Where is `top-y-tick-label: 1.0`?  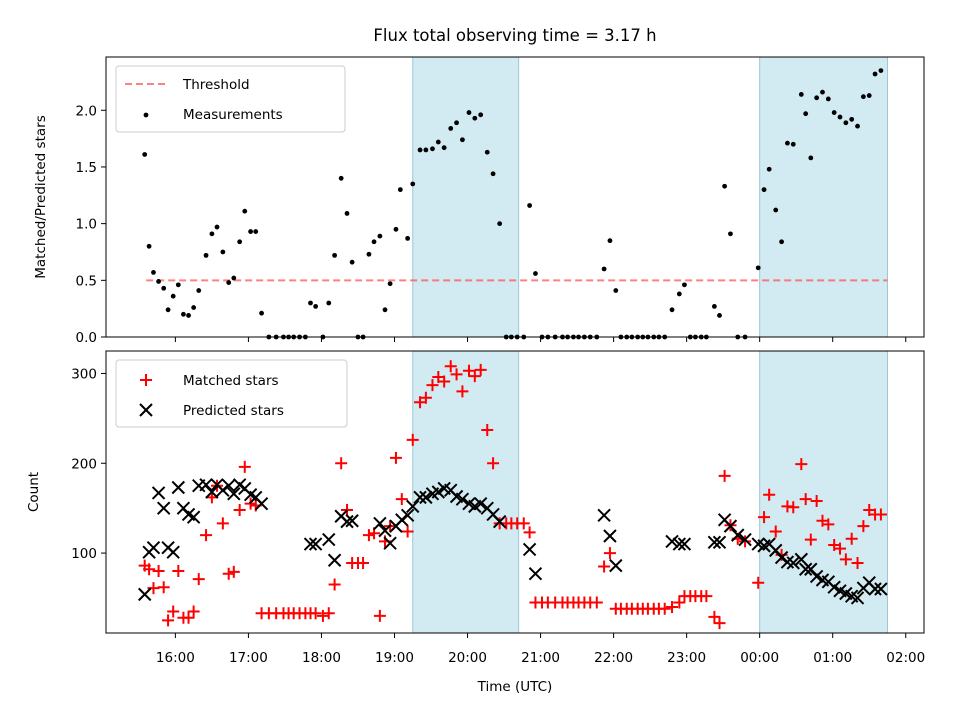
top-y-tick-label: 1.0 is located at coordinates (86, 225).